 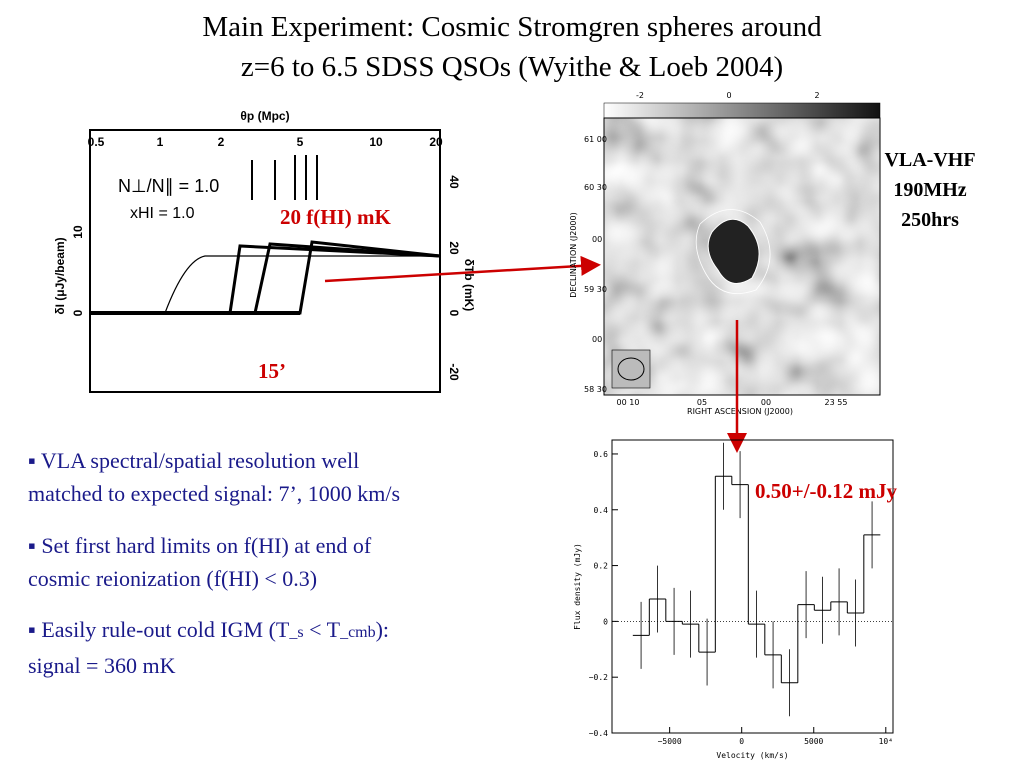 I want to click on axis-label: DECLINATION (J2000), so click(x=573, y=254).